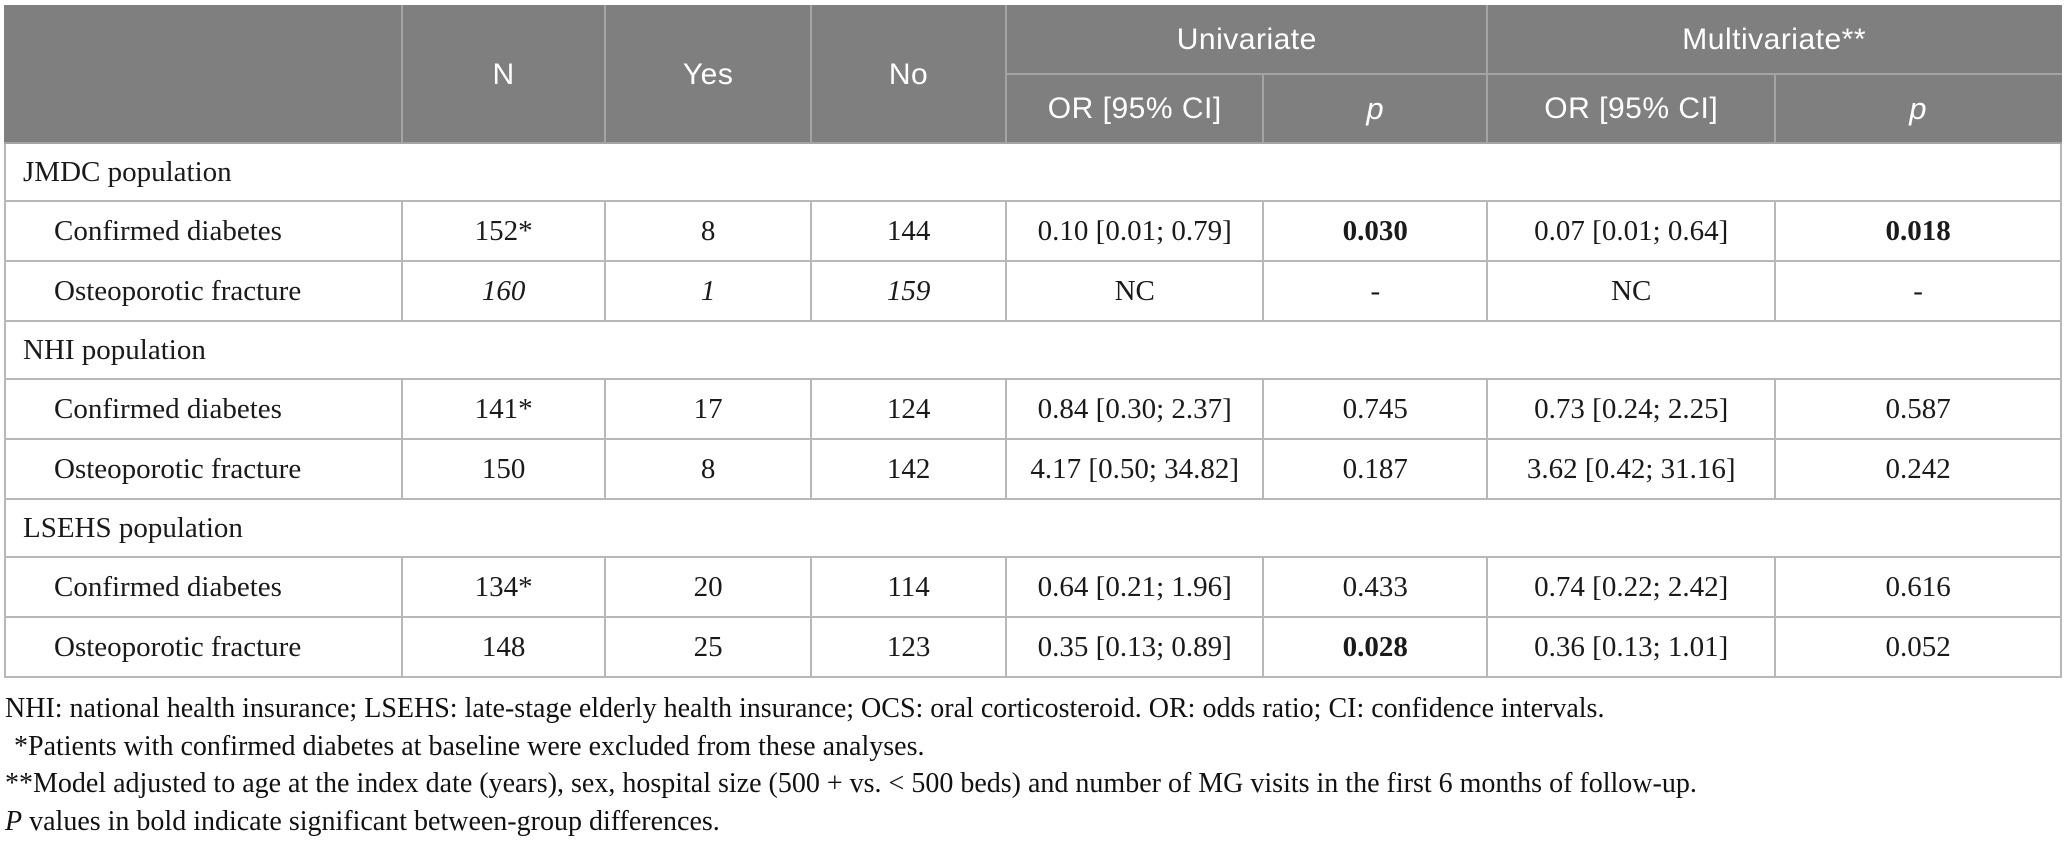  I want to click on subheader-univariate-p: p, so click(1375, 108).